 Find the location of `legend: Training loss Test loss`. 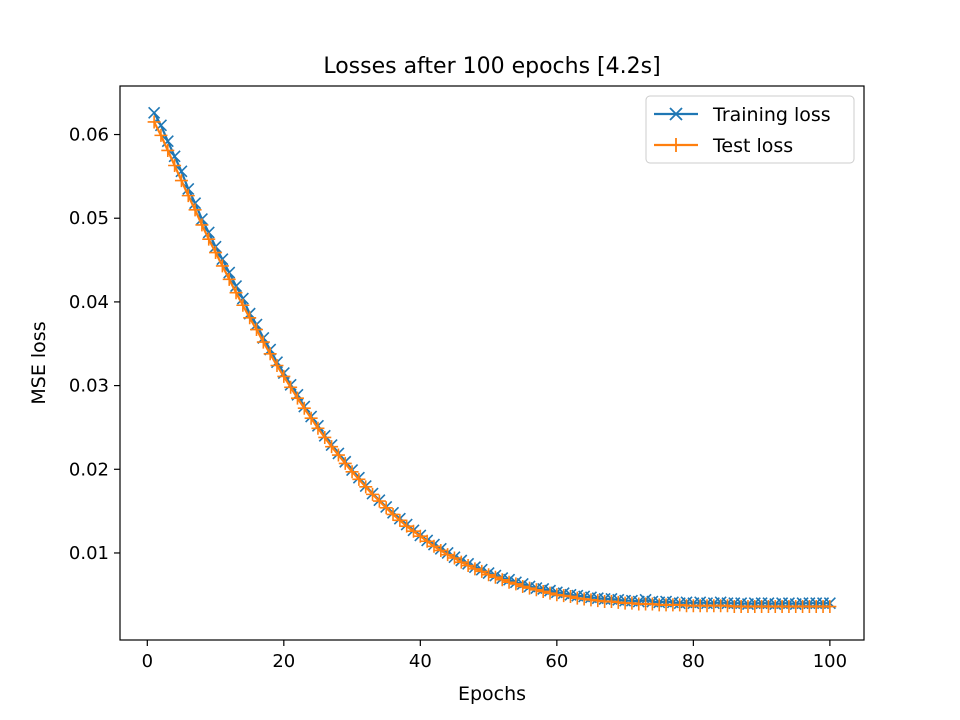

legend: Training loss Test loss is located at coordinates (750, 129).